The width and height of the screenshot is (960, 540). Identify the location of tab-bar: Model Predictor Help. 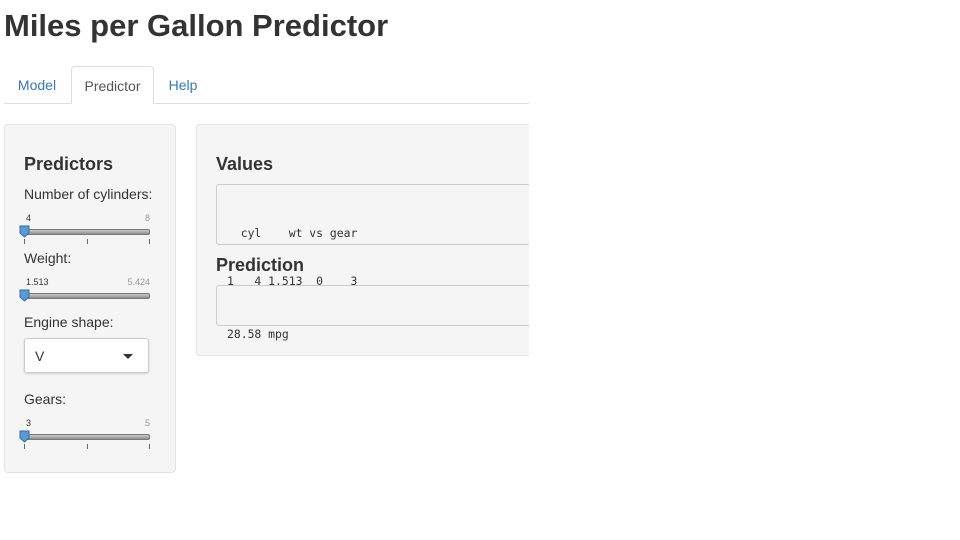
(266, 85).